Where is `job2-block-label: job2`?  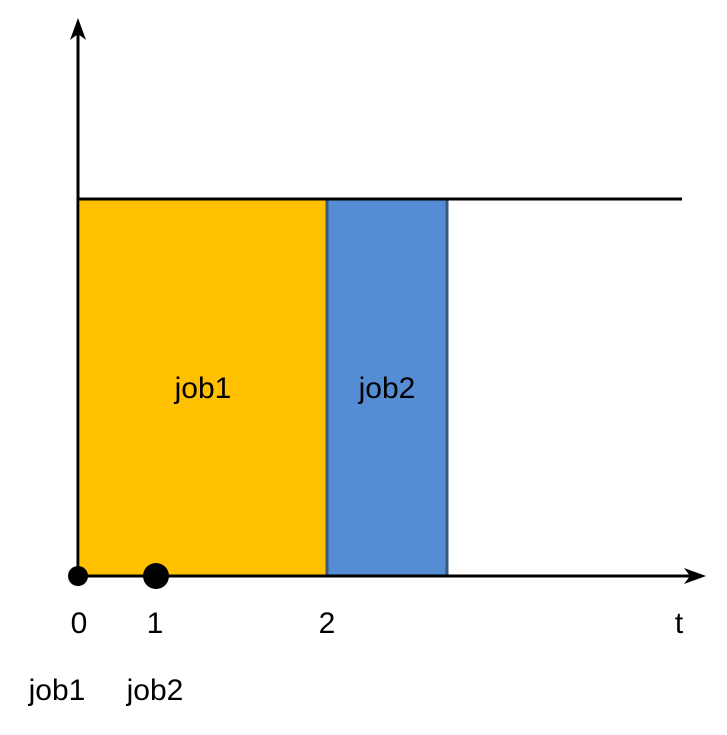 job2-block-label: job2 is located at coordinates (387, 388).